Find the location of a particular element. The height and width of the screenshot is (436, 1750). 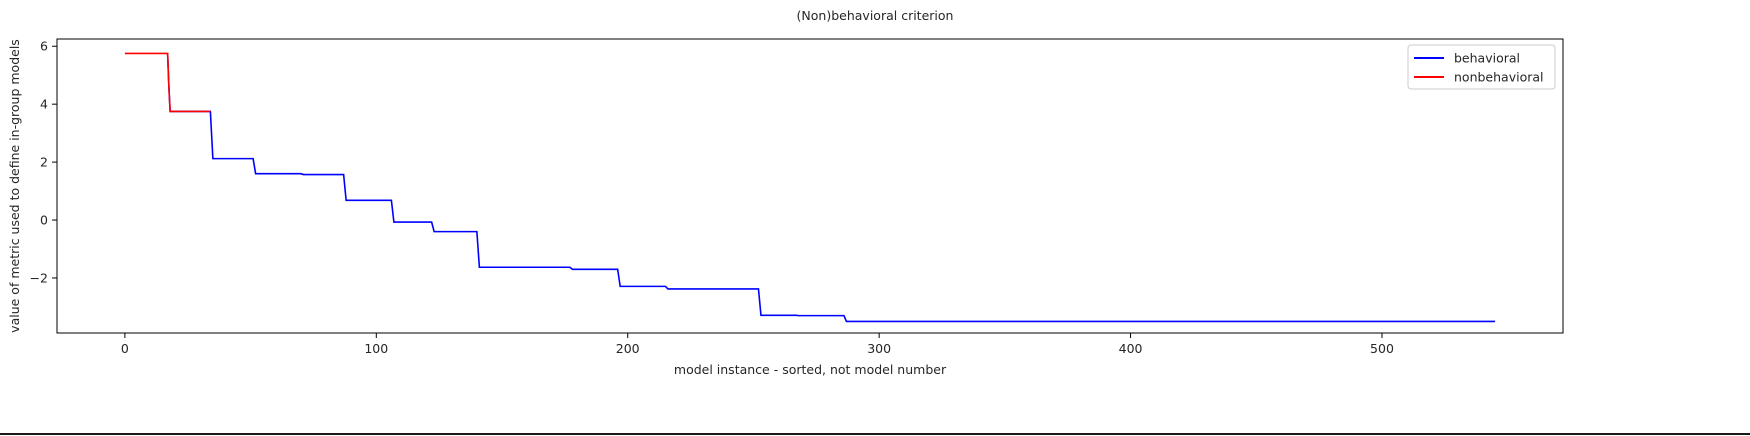

y-tick-label: 6 is located at coordinates (44, 46).